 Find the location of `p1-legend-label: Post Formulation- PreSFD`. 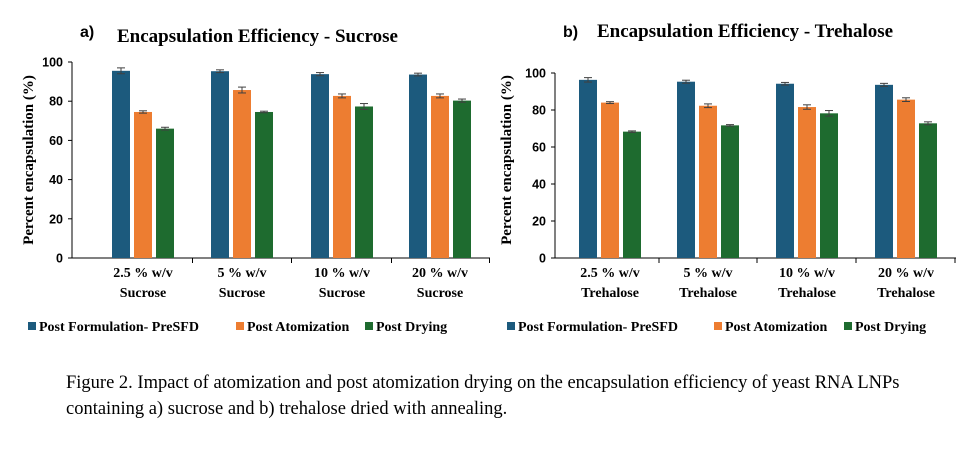

p1-legend-label: Post Formulation- PreSFD is located at coordinates (119, 327).